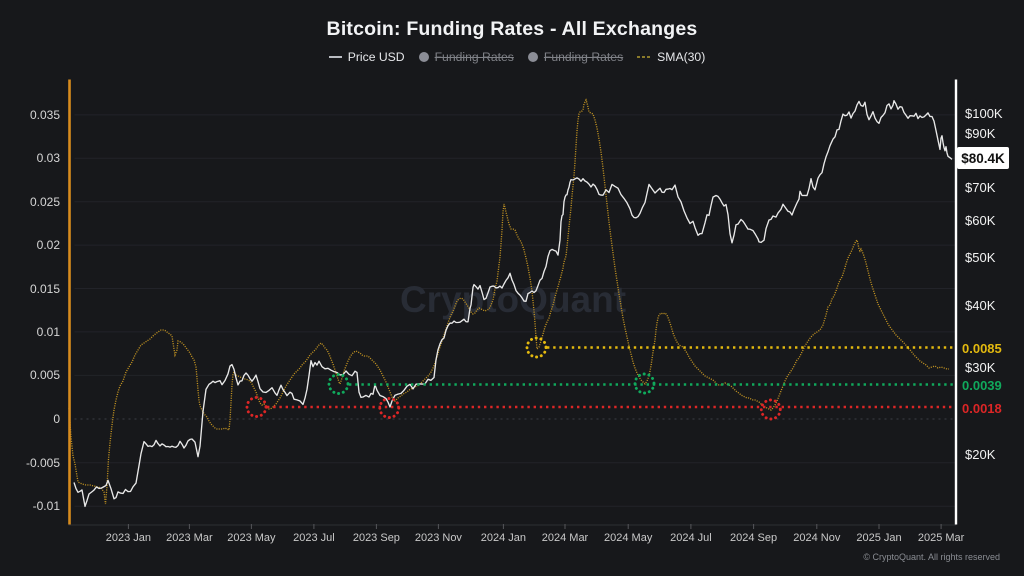 The image size is (1024, 576). I want to click on svg-text: $80.4K, so click(983, 158).